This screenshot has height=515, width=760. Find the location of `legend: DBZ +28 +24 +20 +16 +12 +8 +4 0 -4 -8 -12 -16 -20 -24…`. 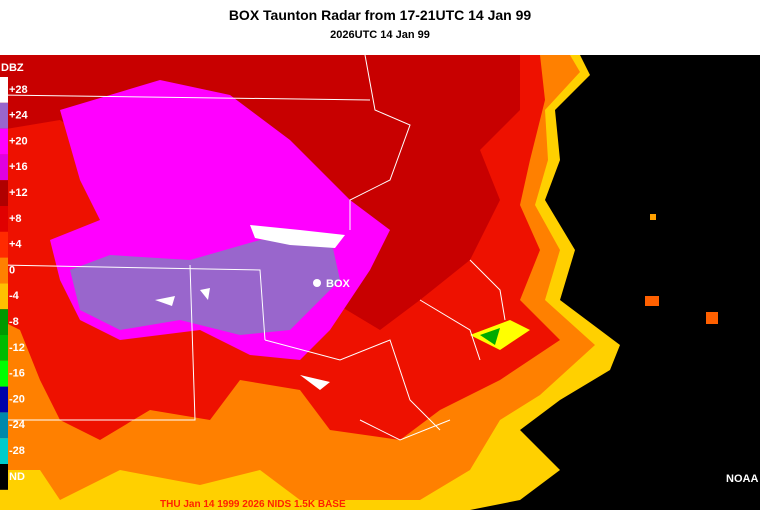

legend: DBZ +28 +24 +20 +16 +12 +8 +4 0 -4 -8 -12 -16 -20 -24… is located at coordinates (14, 276).